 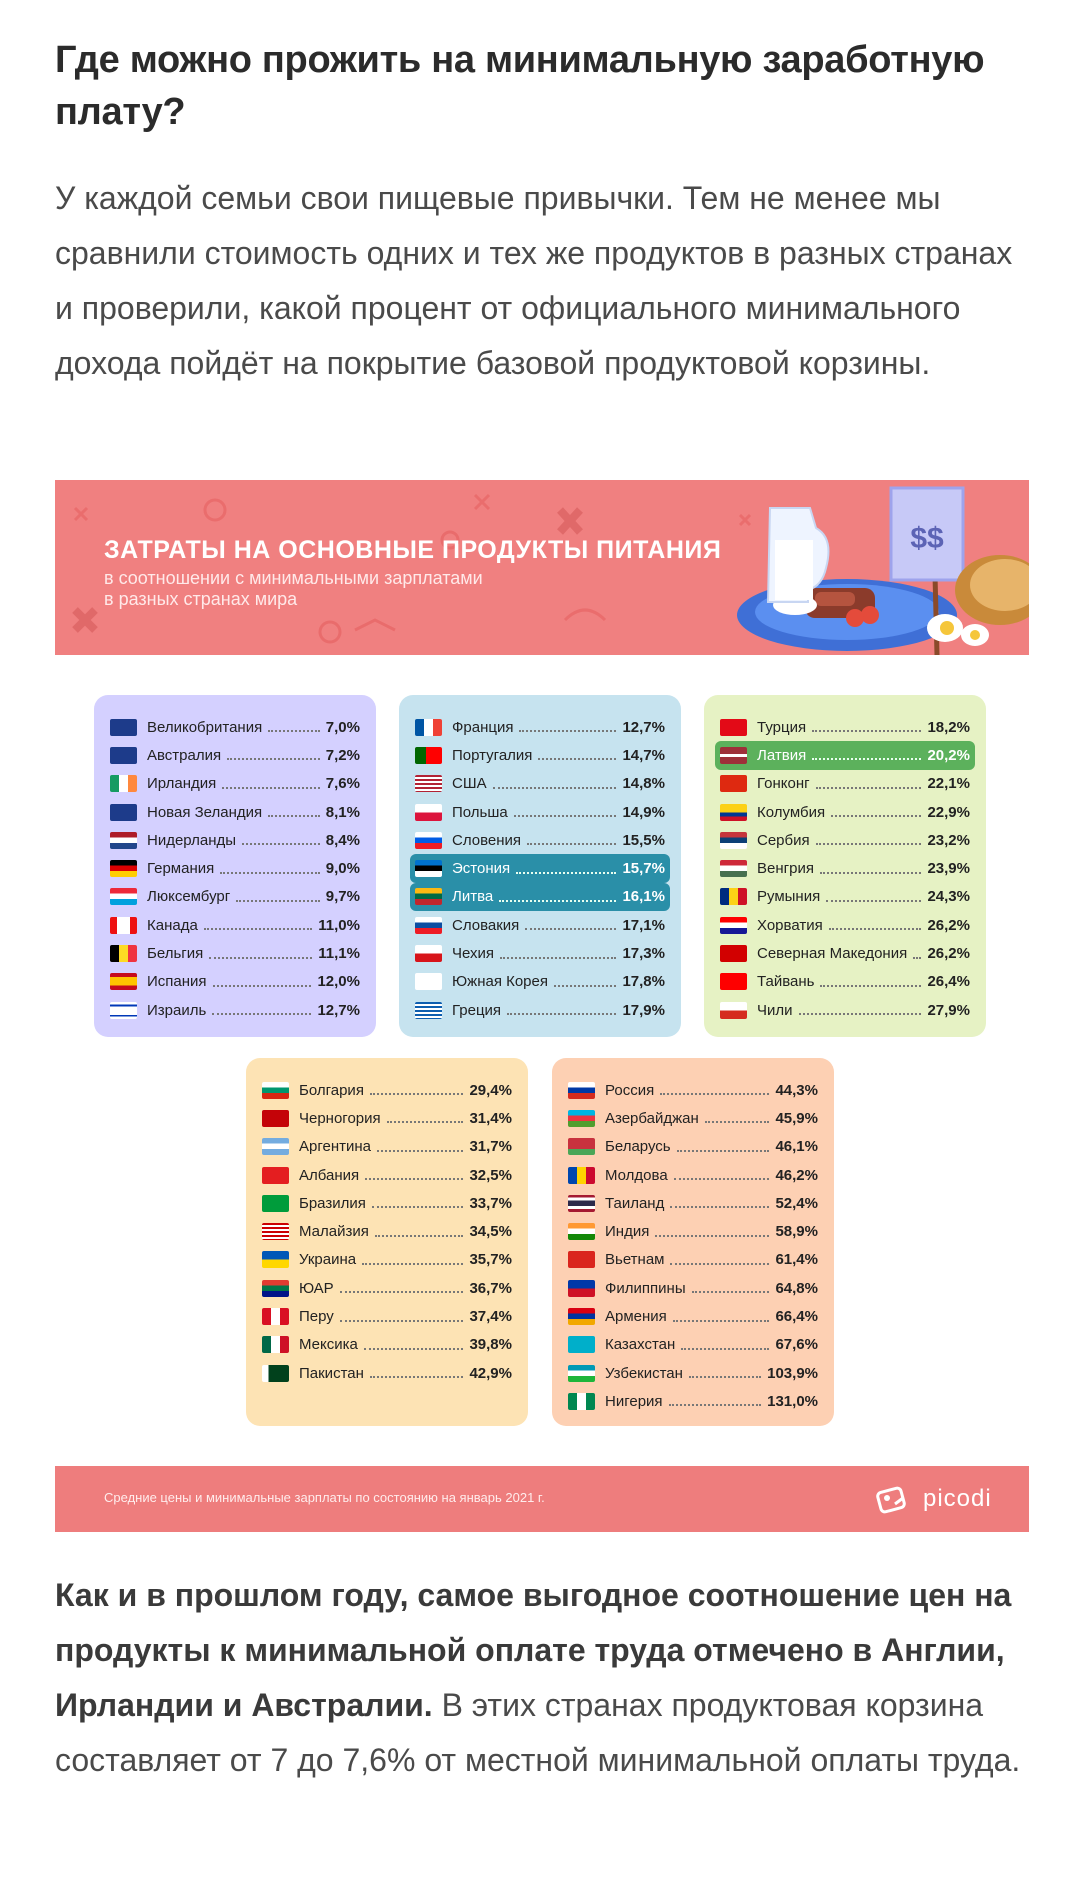 What do you see at coordinates (845, 840) in the screenshot?
I see `country-row: Сербия 23,2%` at bounding box center [845, 840].